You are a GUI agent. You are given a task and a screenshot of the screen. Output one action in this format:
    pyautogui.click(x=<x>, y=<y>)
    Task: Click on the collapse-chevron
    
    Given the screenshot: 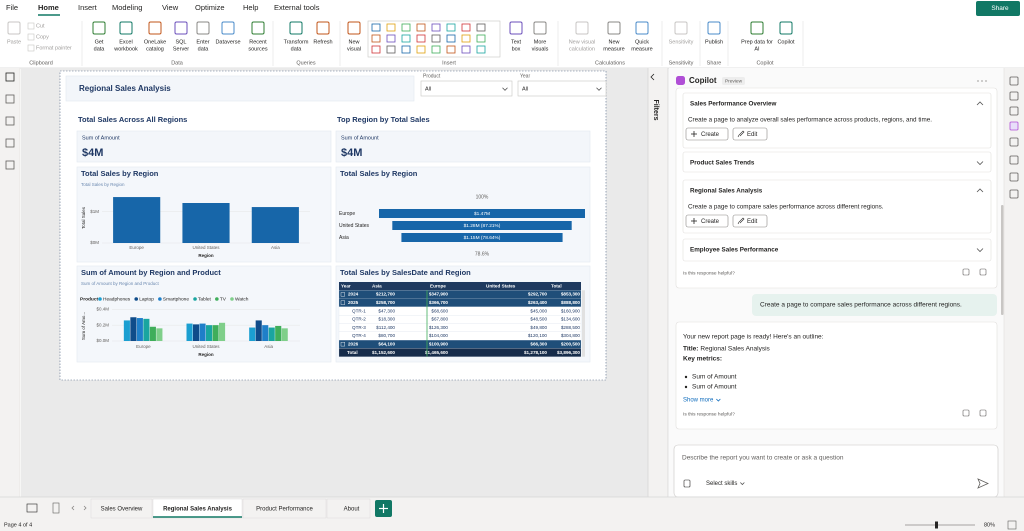 What is the action you would take?
    pyautogui.click(x=980, y=103)
    